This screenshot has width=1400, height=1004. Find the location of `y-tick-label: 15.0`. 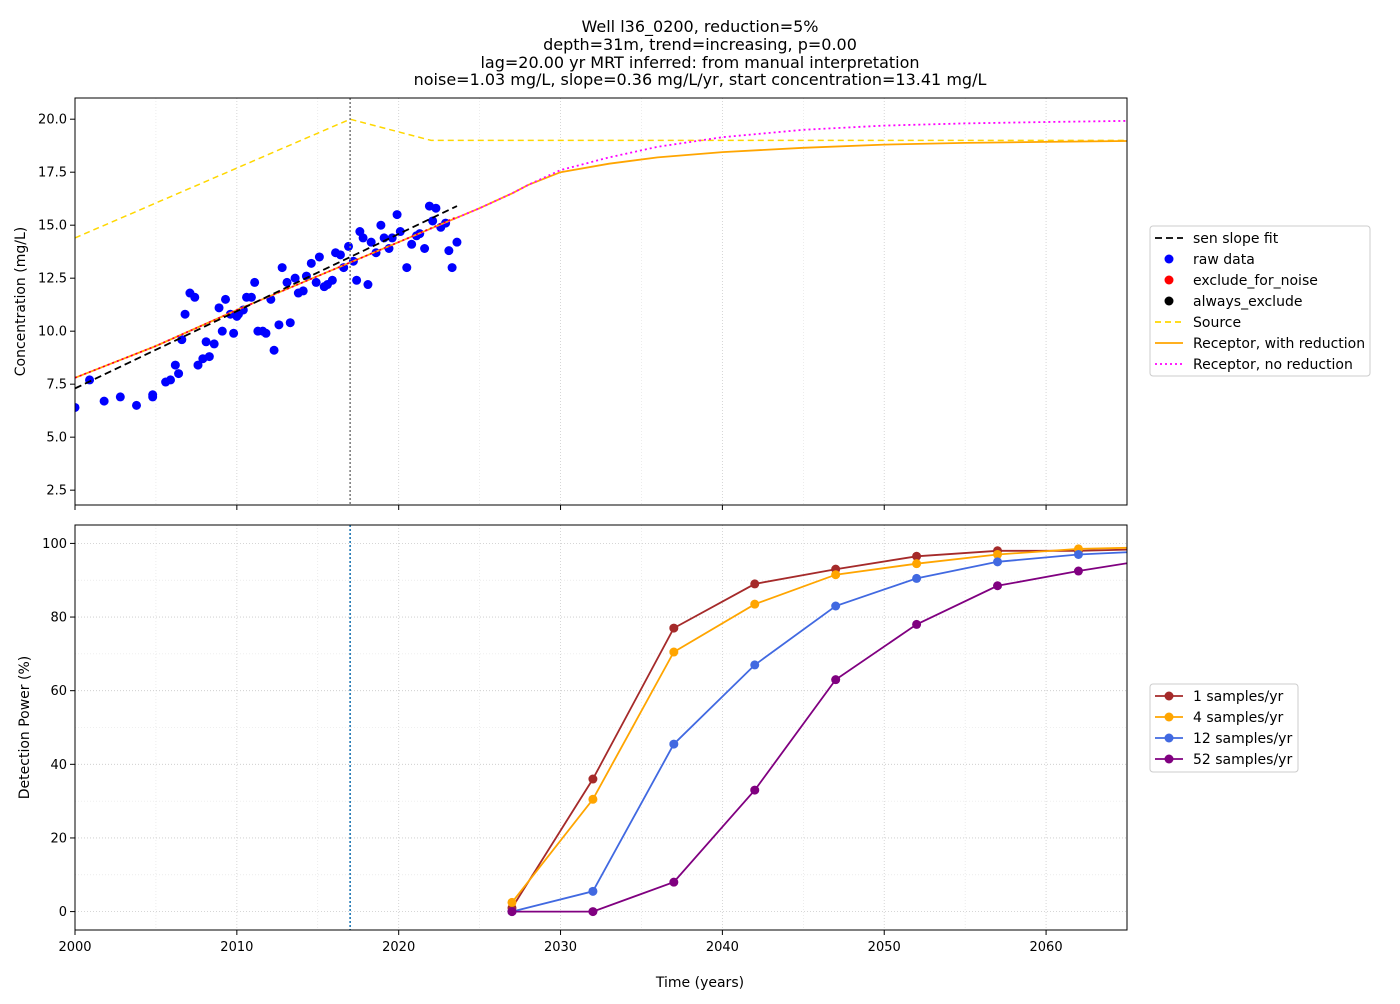

y-tick-label: 15.0 is located at coordinates (52, 226).